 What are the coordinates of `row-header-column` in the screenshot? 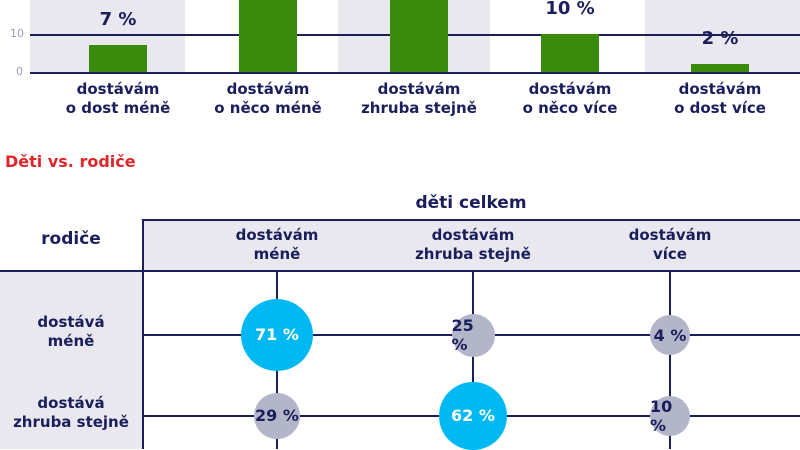 It's located at (71, 360).